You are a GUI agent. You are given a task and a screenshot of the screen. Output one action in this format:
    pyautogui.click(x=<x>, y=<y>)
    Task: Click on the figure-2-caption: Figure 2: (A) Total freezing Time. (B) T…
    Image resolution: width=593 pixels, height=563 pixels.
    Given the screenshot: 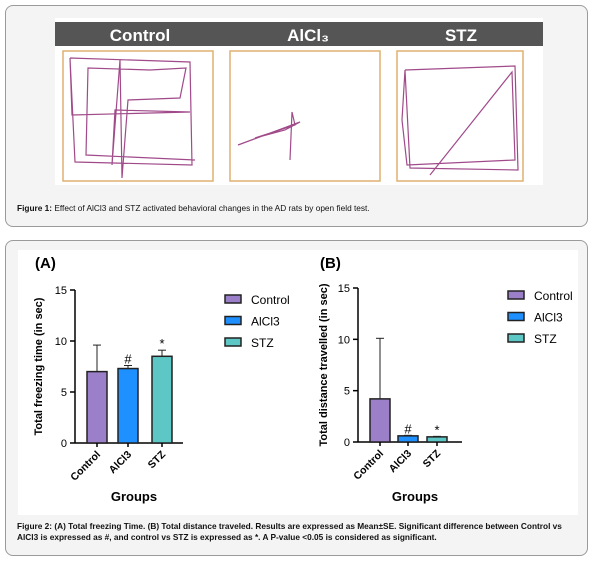 What is the action you would take?
    pyautogui.click(x=289, y=531)
    